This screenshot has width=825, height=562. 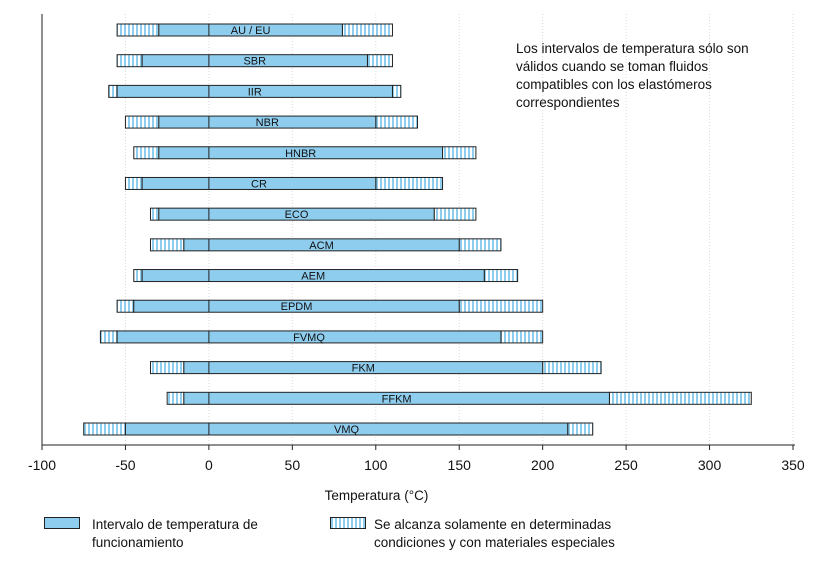 I want to click on bar-label: SBR, so click(x=254, y=62).